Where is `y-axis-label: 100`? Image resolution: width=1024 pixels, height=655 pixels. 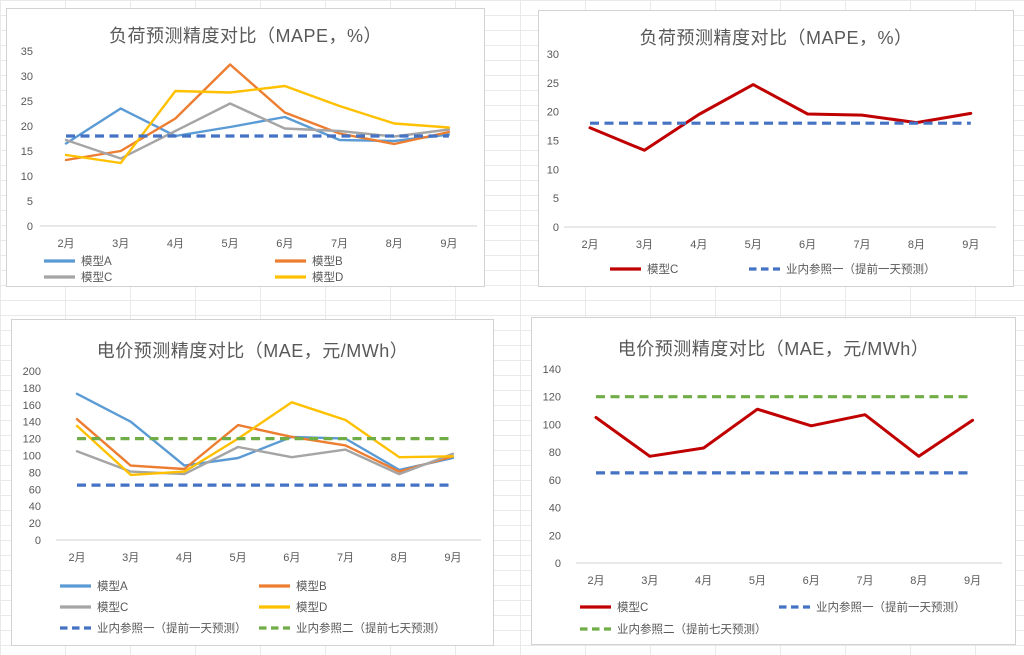 y-axis-label: 100 is located at coordinates (32, 457).